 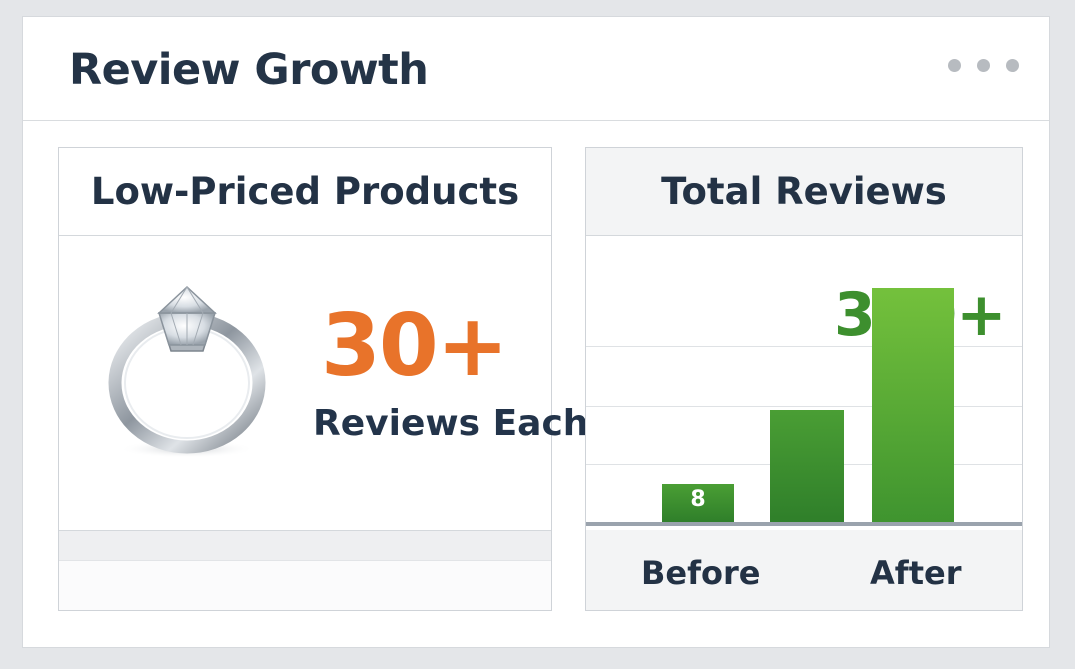 What do you see at coordinates (305, 585) in the screenshot?
I see `panel-footer-lower` at bounding box center [305, 585].